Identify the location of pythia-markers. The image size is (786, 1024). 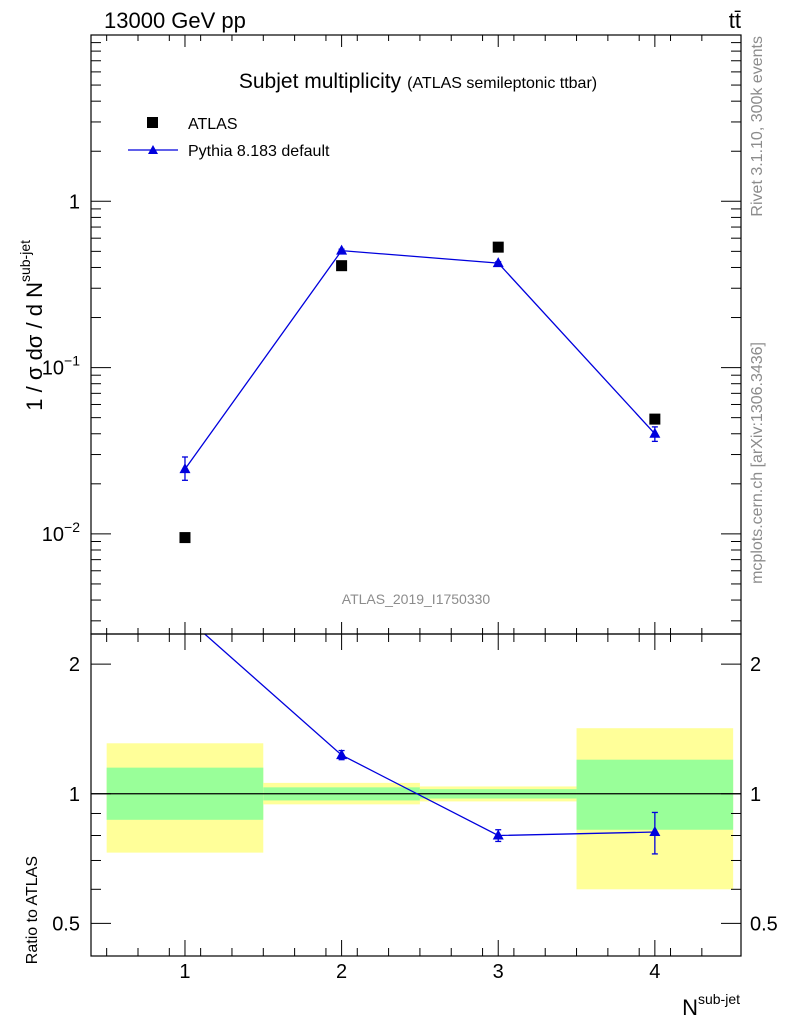
(420, 359).